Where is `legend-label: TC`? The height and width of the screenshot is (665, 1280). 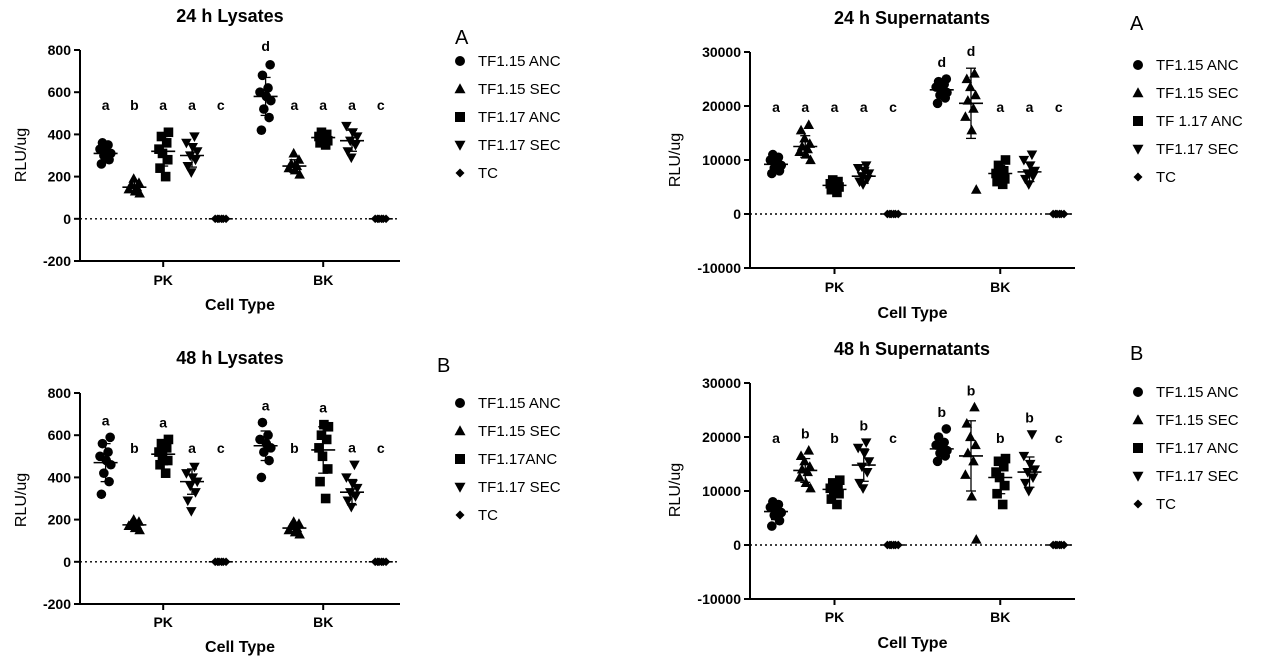
legend-label: TC is located at coordinates (488, 173).